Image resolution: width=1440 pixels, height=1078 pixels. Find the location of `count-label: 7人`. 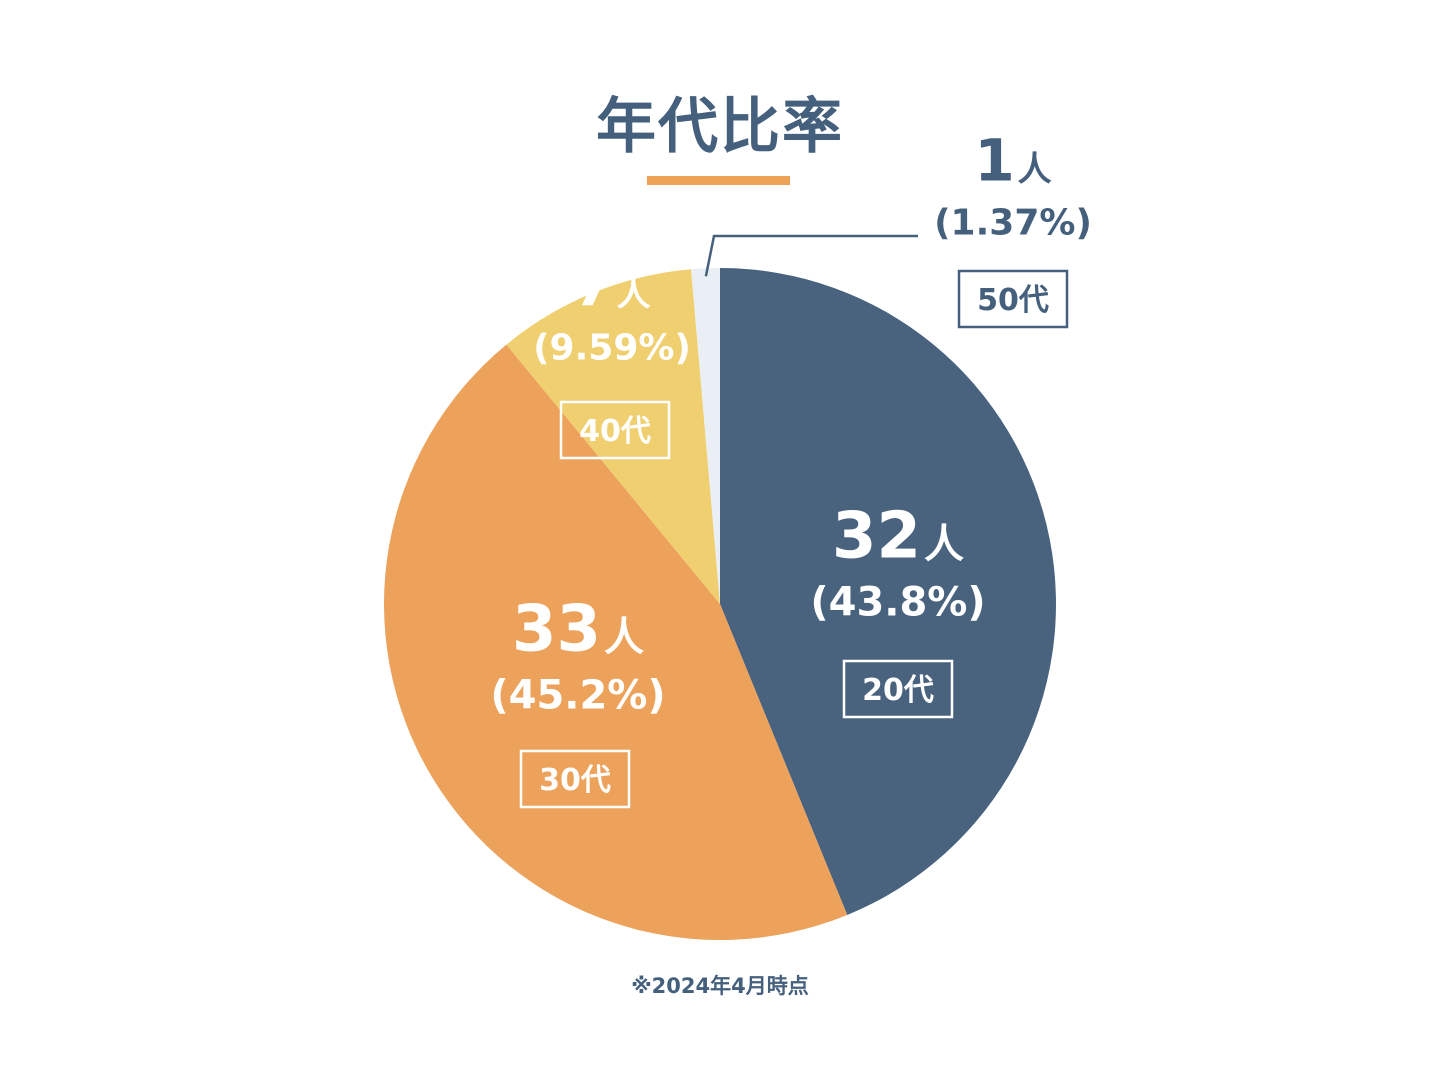

count-label: 7人 is located at coordinates (611, 286).